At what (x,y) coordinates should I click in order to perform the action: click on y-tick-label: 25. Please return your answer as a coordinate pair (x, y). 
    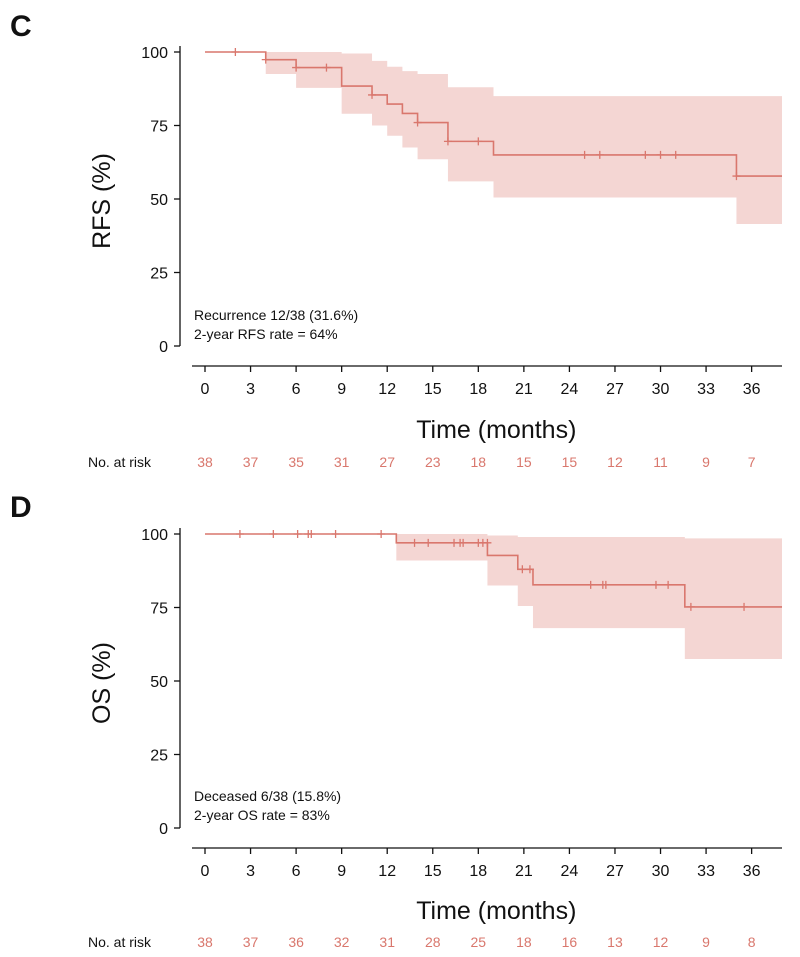
    Looking at the image, I should click on (159, 274).